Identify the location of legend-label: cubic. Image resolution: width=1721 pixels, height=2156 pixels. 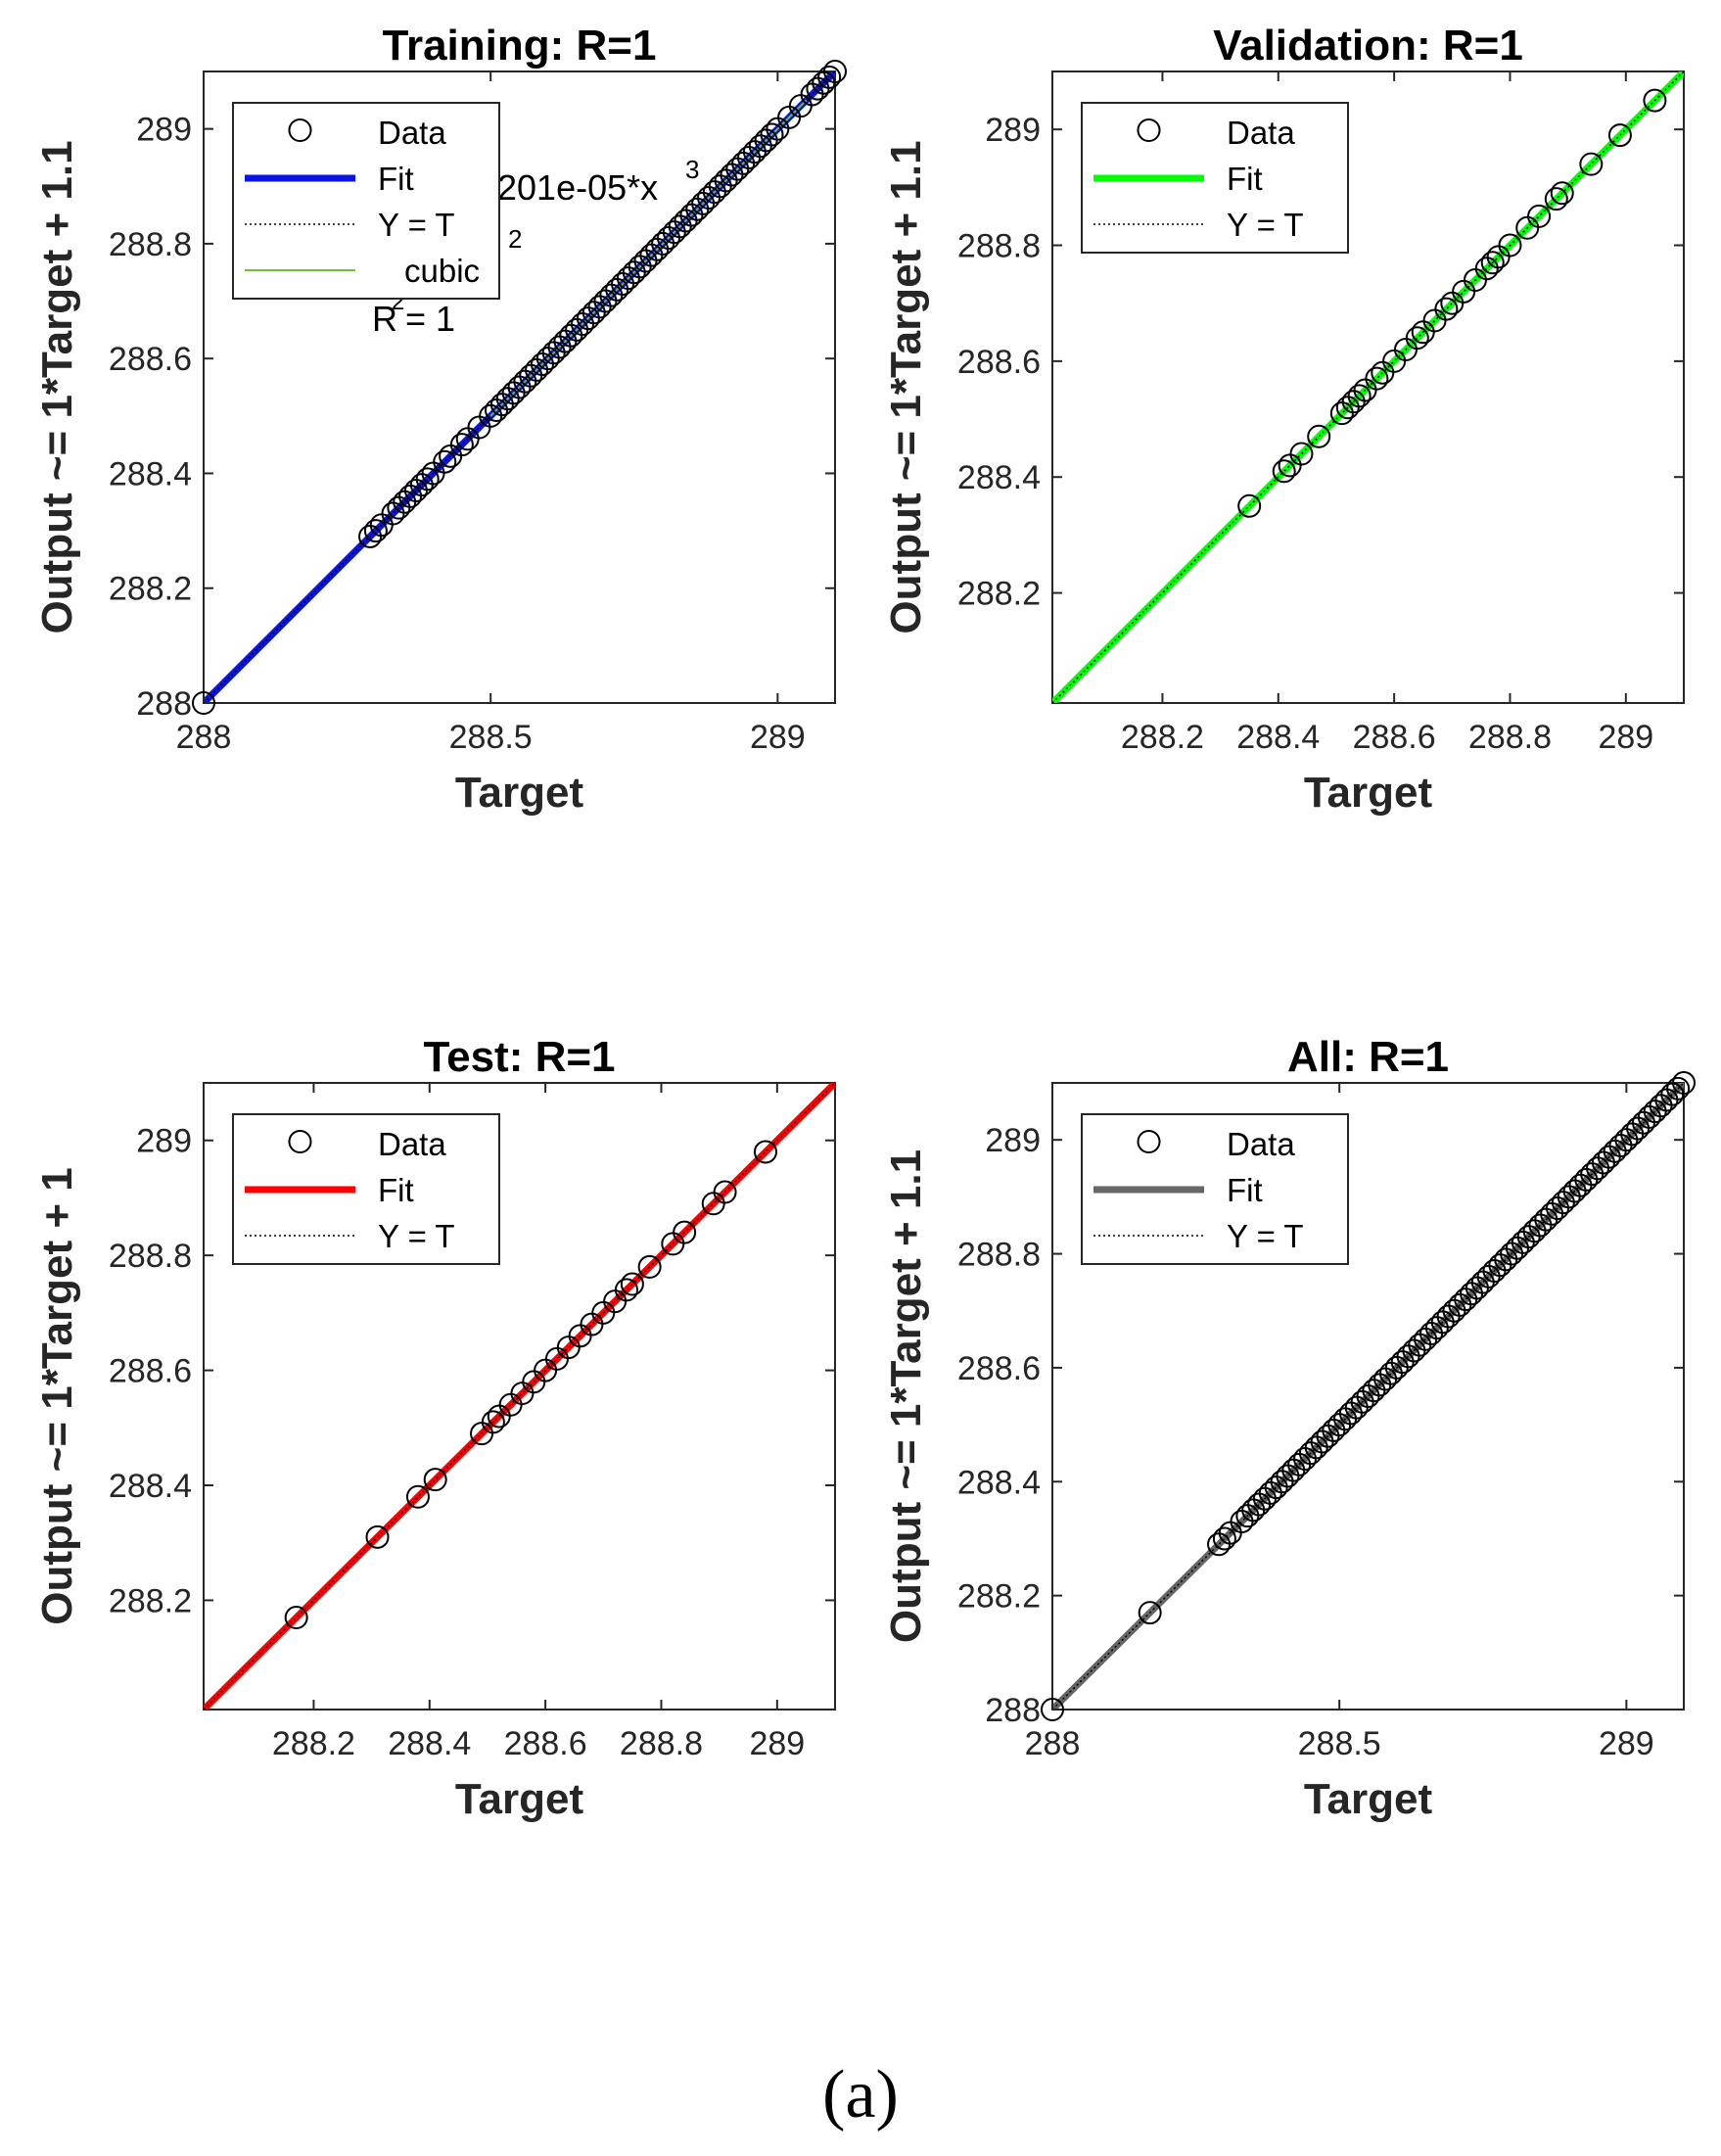
(442, 271).